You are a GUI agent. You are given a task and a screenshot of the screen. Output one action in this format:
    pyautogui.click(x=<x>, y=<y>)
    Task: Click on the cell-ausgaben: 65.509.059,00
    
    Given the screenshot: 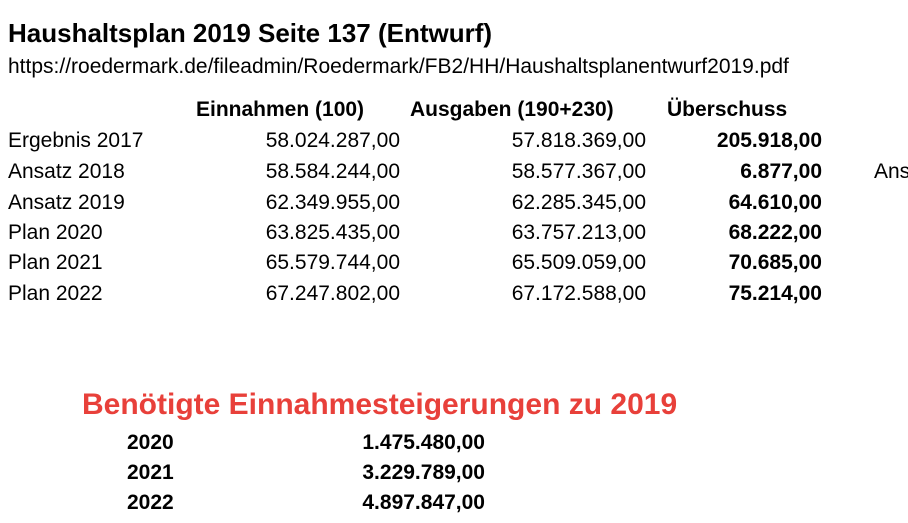 What is the action you would take?
    pyautogui.click(x=578, y=262)
    